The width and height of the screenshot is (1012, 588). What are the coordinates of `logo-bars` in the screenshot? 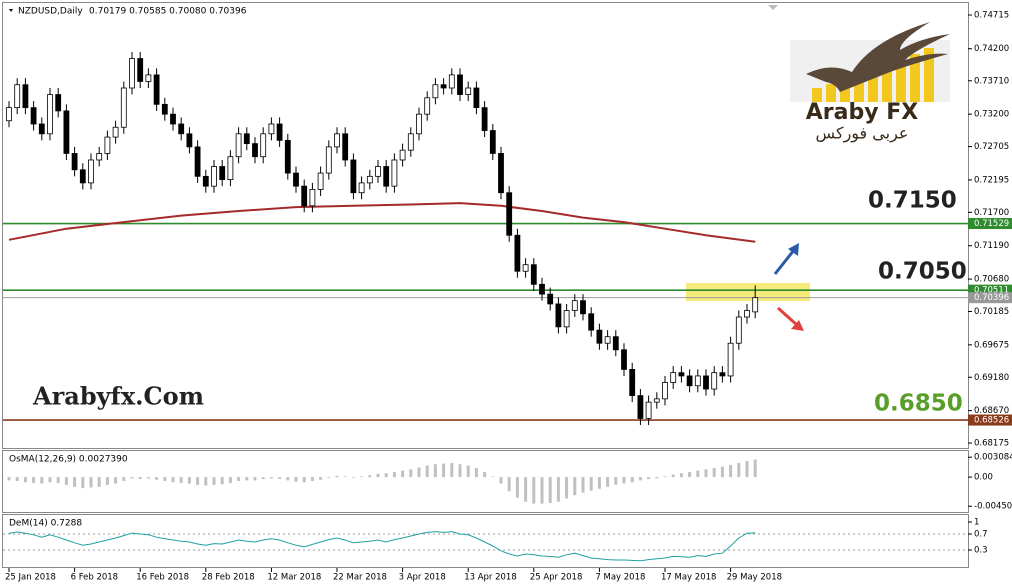 It's located at (873, 75).